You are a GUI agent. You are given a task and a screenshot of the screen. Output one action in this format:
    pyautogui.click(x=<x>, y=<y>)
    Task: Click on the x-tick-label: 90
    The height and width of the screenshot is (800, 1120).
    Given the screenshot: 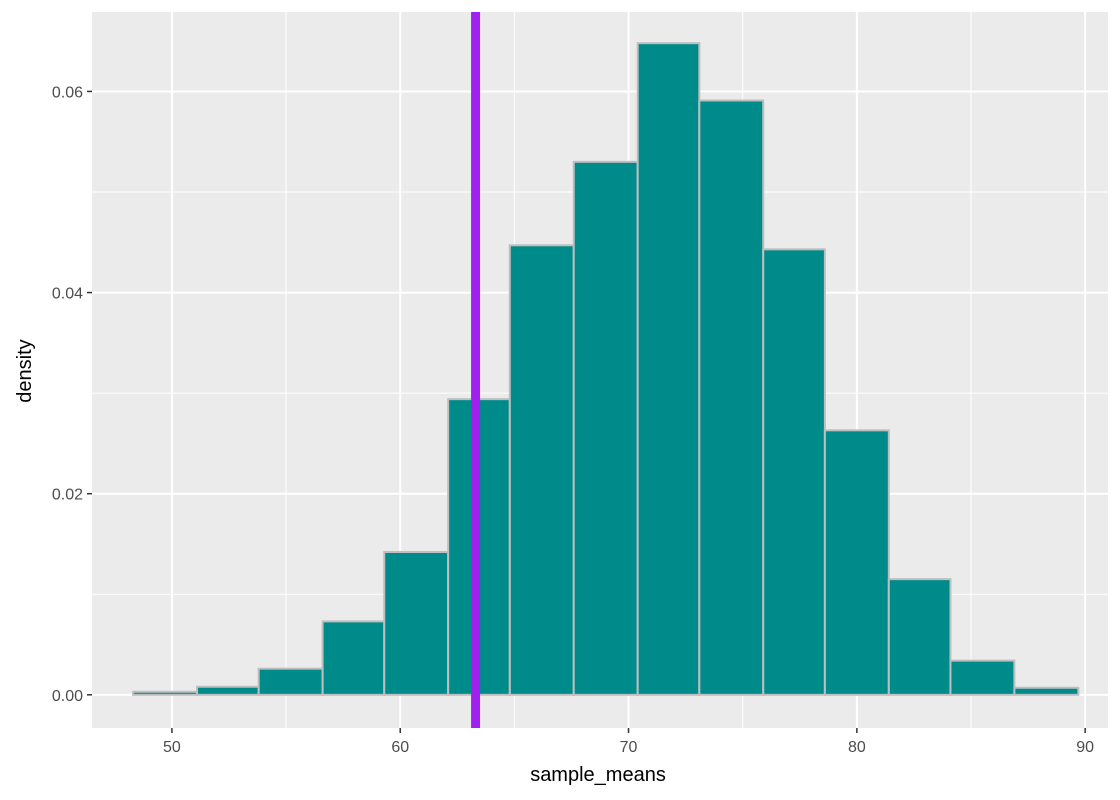 What is the action you would take?
    pyautogui.click(x=1085, y=747)
    